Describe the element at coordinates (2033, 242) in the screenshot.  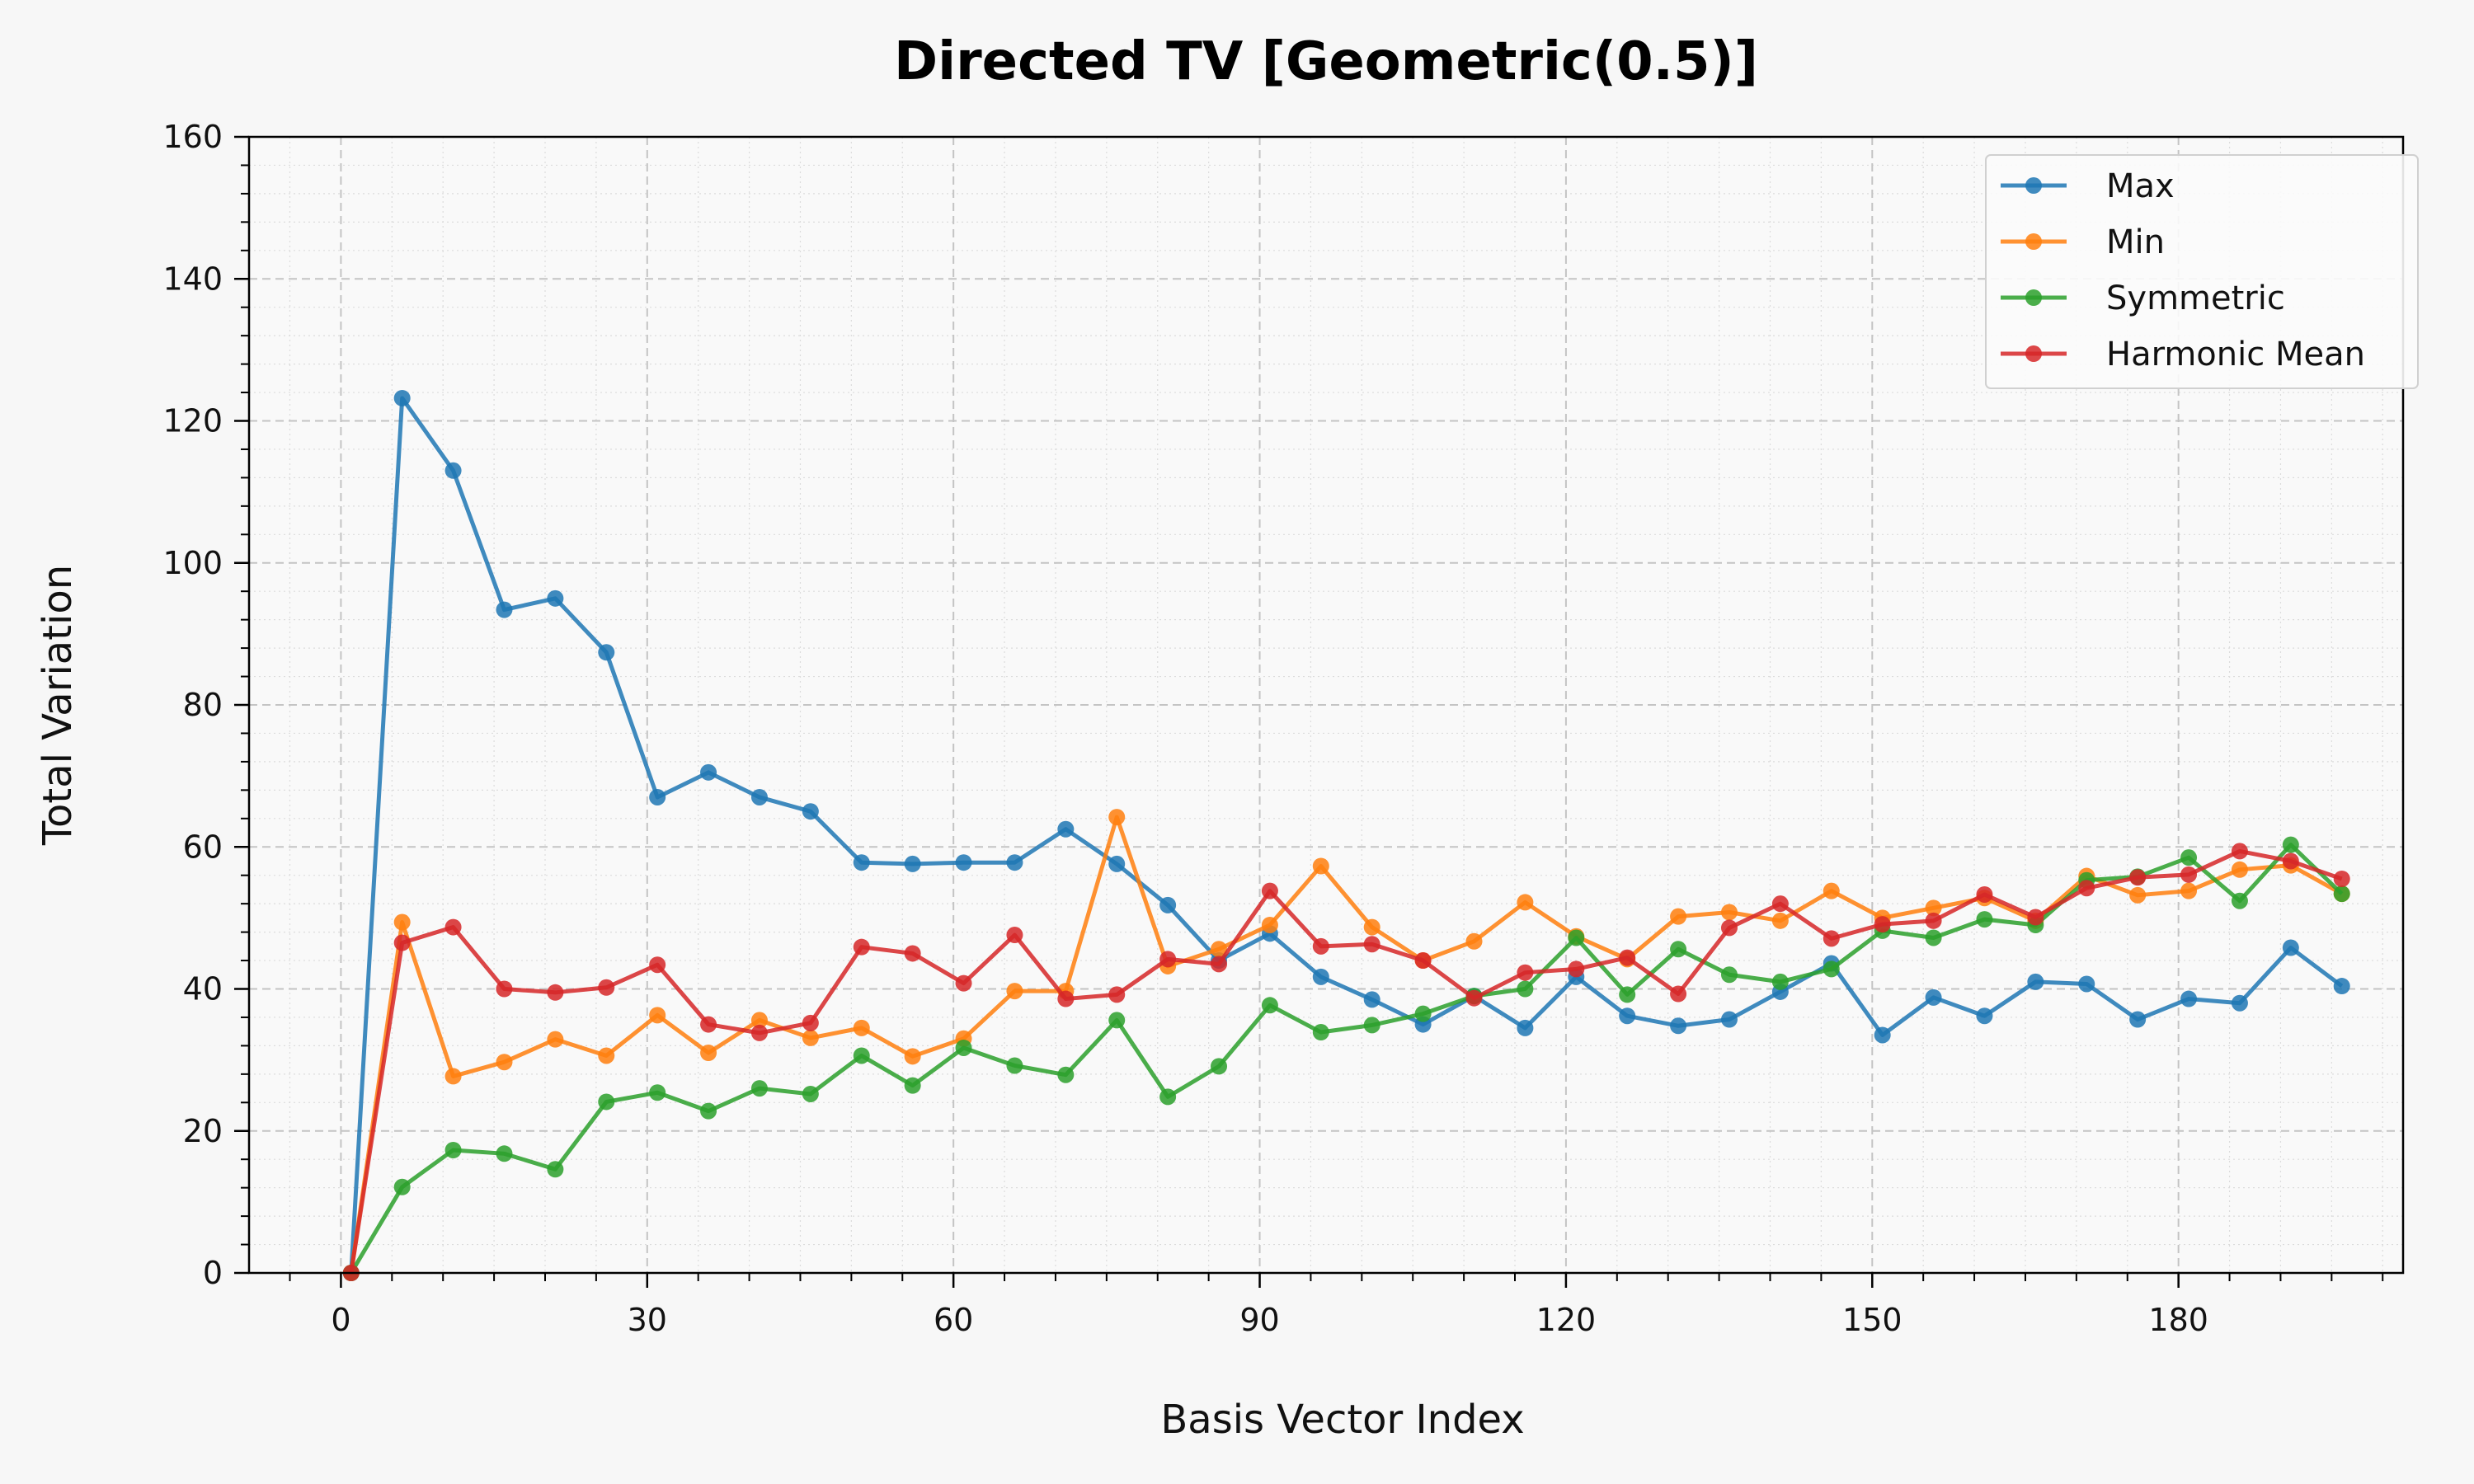
I see `legend-marker-min` at that location.